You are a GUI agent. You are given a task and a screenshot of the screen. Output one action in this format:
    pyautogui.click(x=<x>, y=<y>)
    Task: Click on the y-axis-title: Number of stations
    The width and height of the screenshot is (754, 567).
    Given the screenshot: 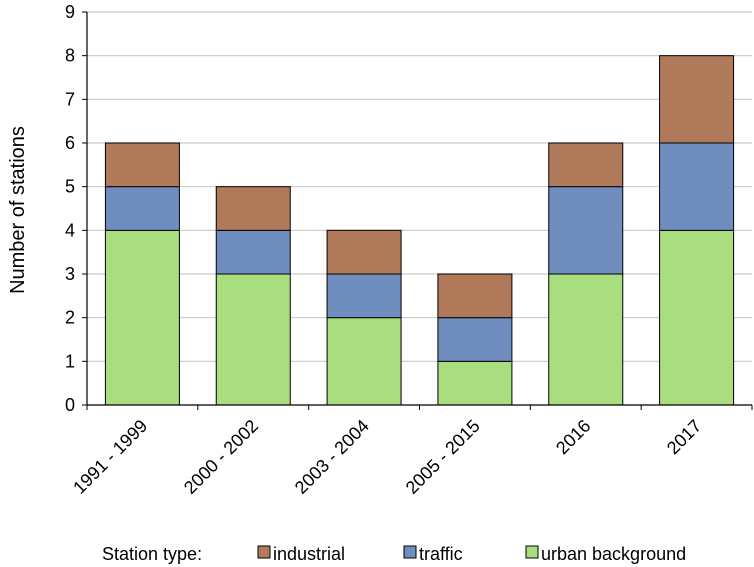 What is the action you would take?
    pyautogui.click(x=18, y=210)
    